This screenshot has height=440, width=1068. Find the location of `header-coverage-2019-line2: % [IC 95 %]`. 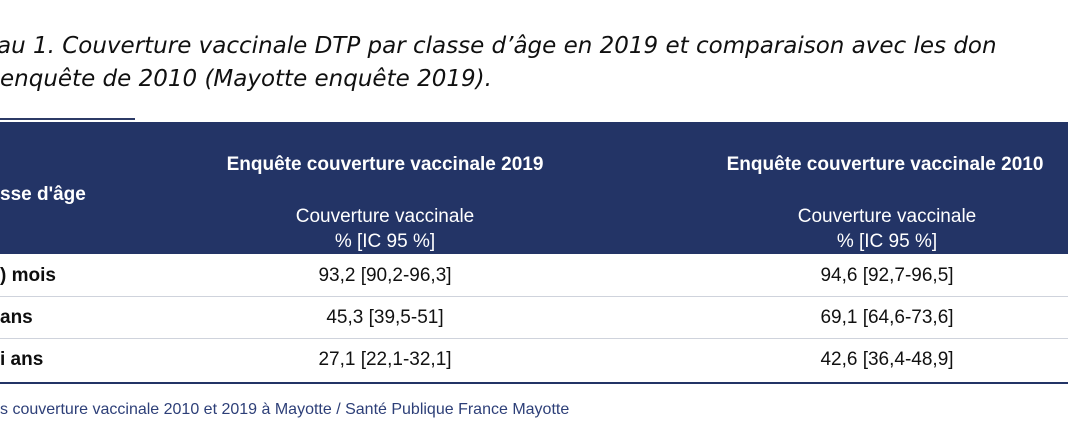

header-coverage-2019-line2: % [IC 95 %] is located at coordinates (385, 241).